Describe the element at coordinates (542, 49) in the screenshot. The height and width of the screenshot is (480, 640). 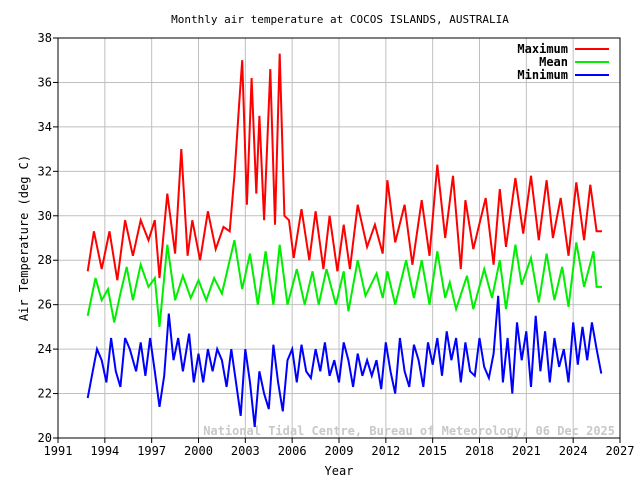
I see `legend-label-maximum: Maximum` at that location.